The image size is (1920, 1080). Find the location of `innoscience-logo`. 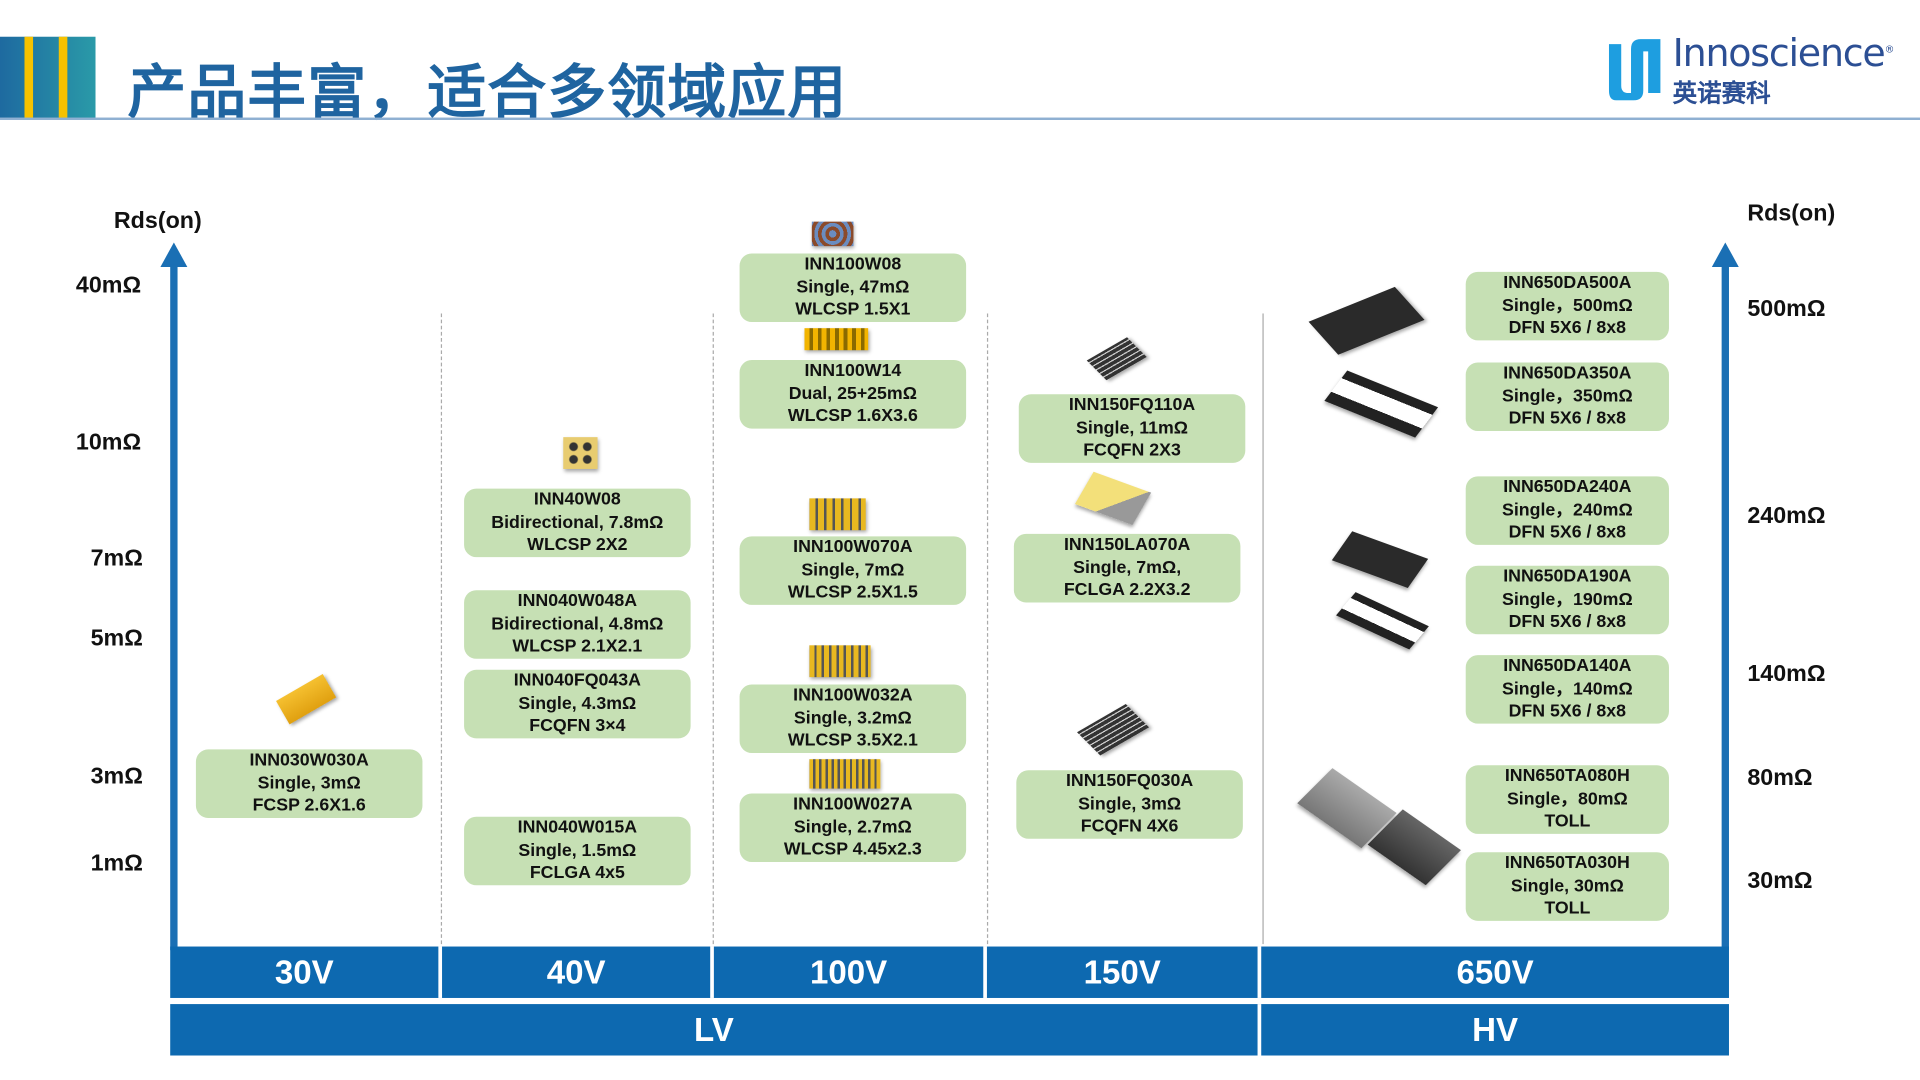

innoscience-logo is located at coordinates (1634, 72).